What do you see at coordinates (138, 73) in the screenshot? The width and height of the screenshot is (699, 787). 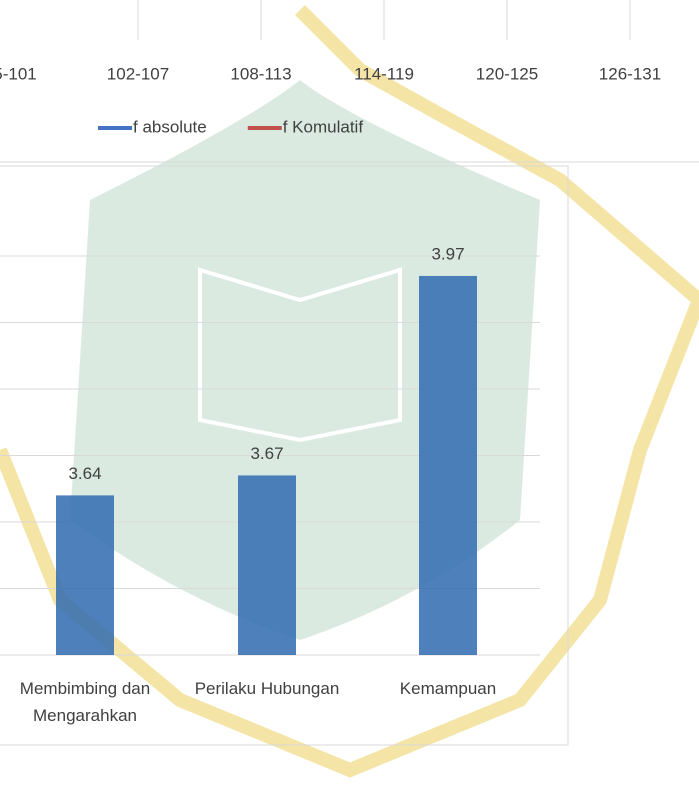 I see `x-tick-label: 102-107` at bounding box center [138, 73].